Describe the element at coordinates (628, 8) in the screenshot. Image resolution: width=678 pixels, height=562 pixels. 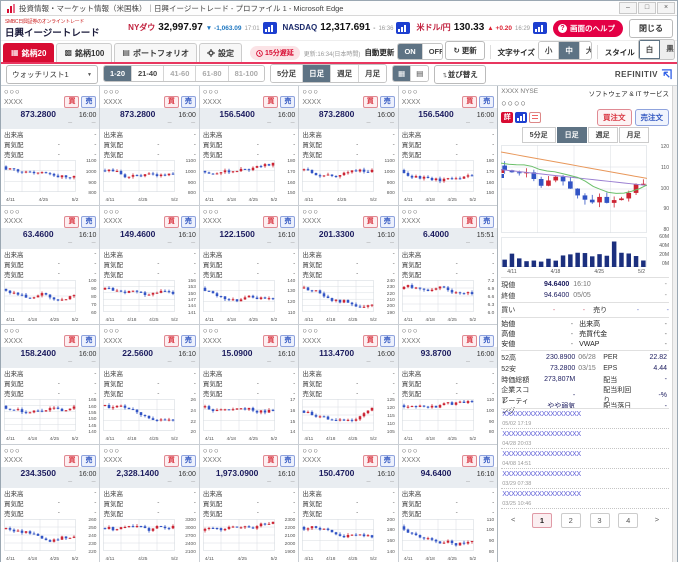
I see `minimize-button: –` at that location.